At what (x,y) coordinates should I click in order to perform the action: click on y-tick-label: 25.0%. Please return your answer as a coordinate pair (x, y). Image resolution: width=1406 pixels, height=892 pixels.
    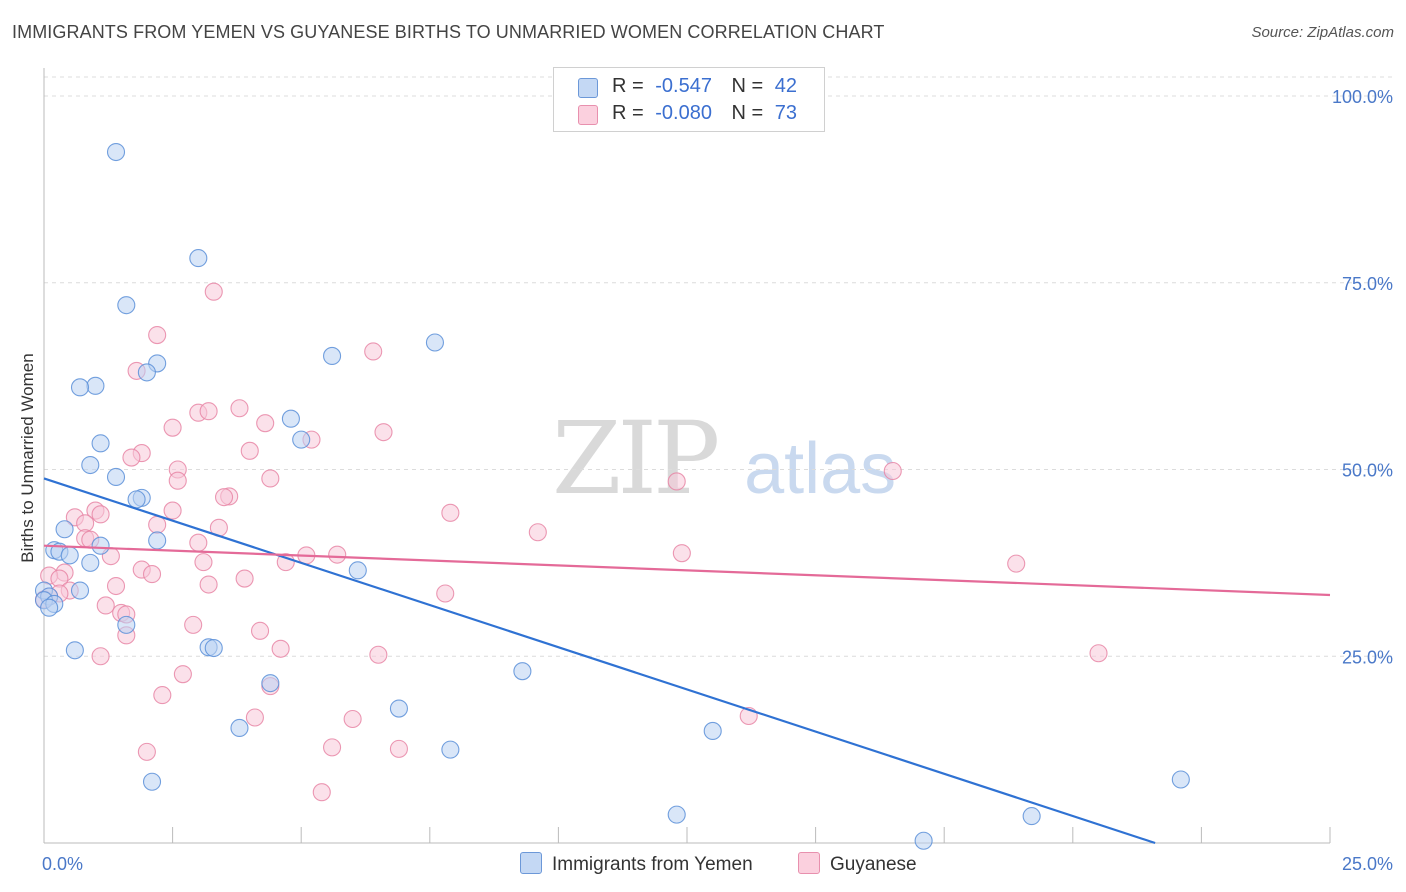
    Looking at the image, I should click on (1367, 657).